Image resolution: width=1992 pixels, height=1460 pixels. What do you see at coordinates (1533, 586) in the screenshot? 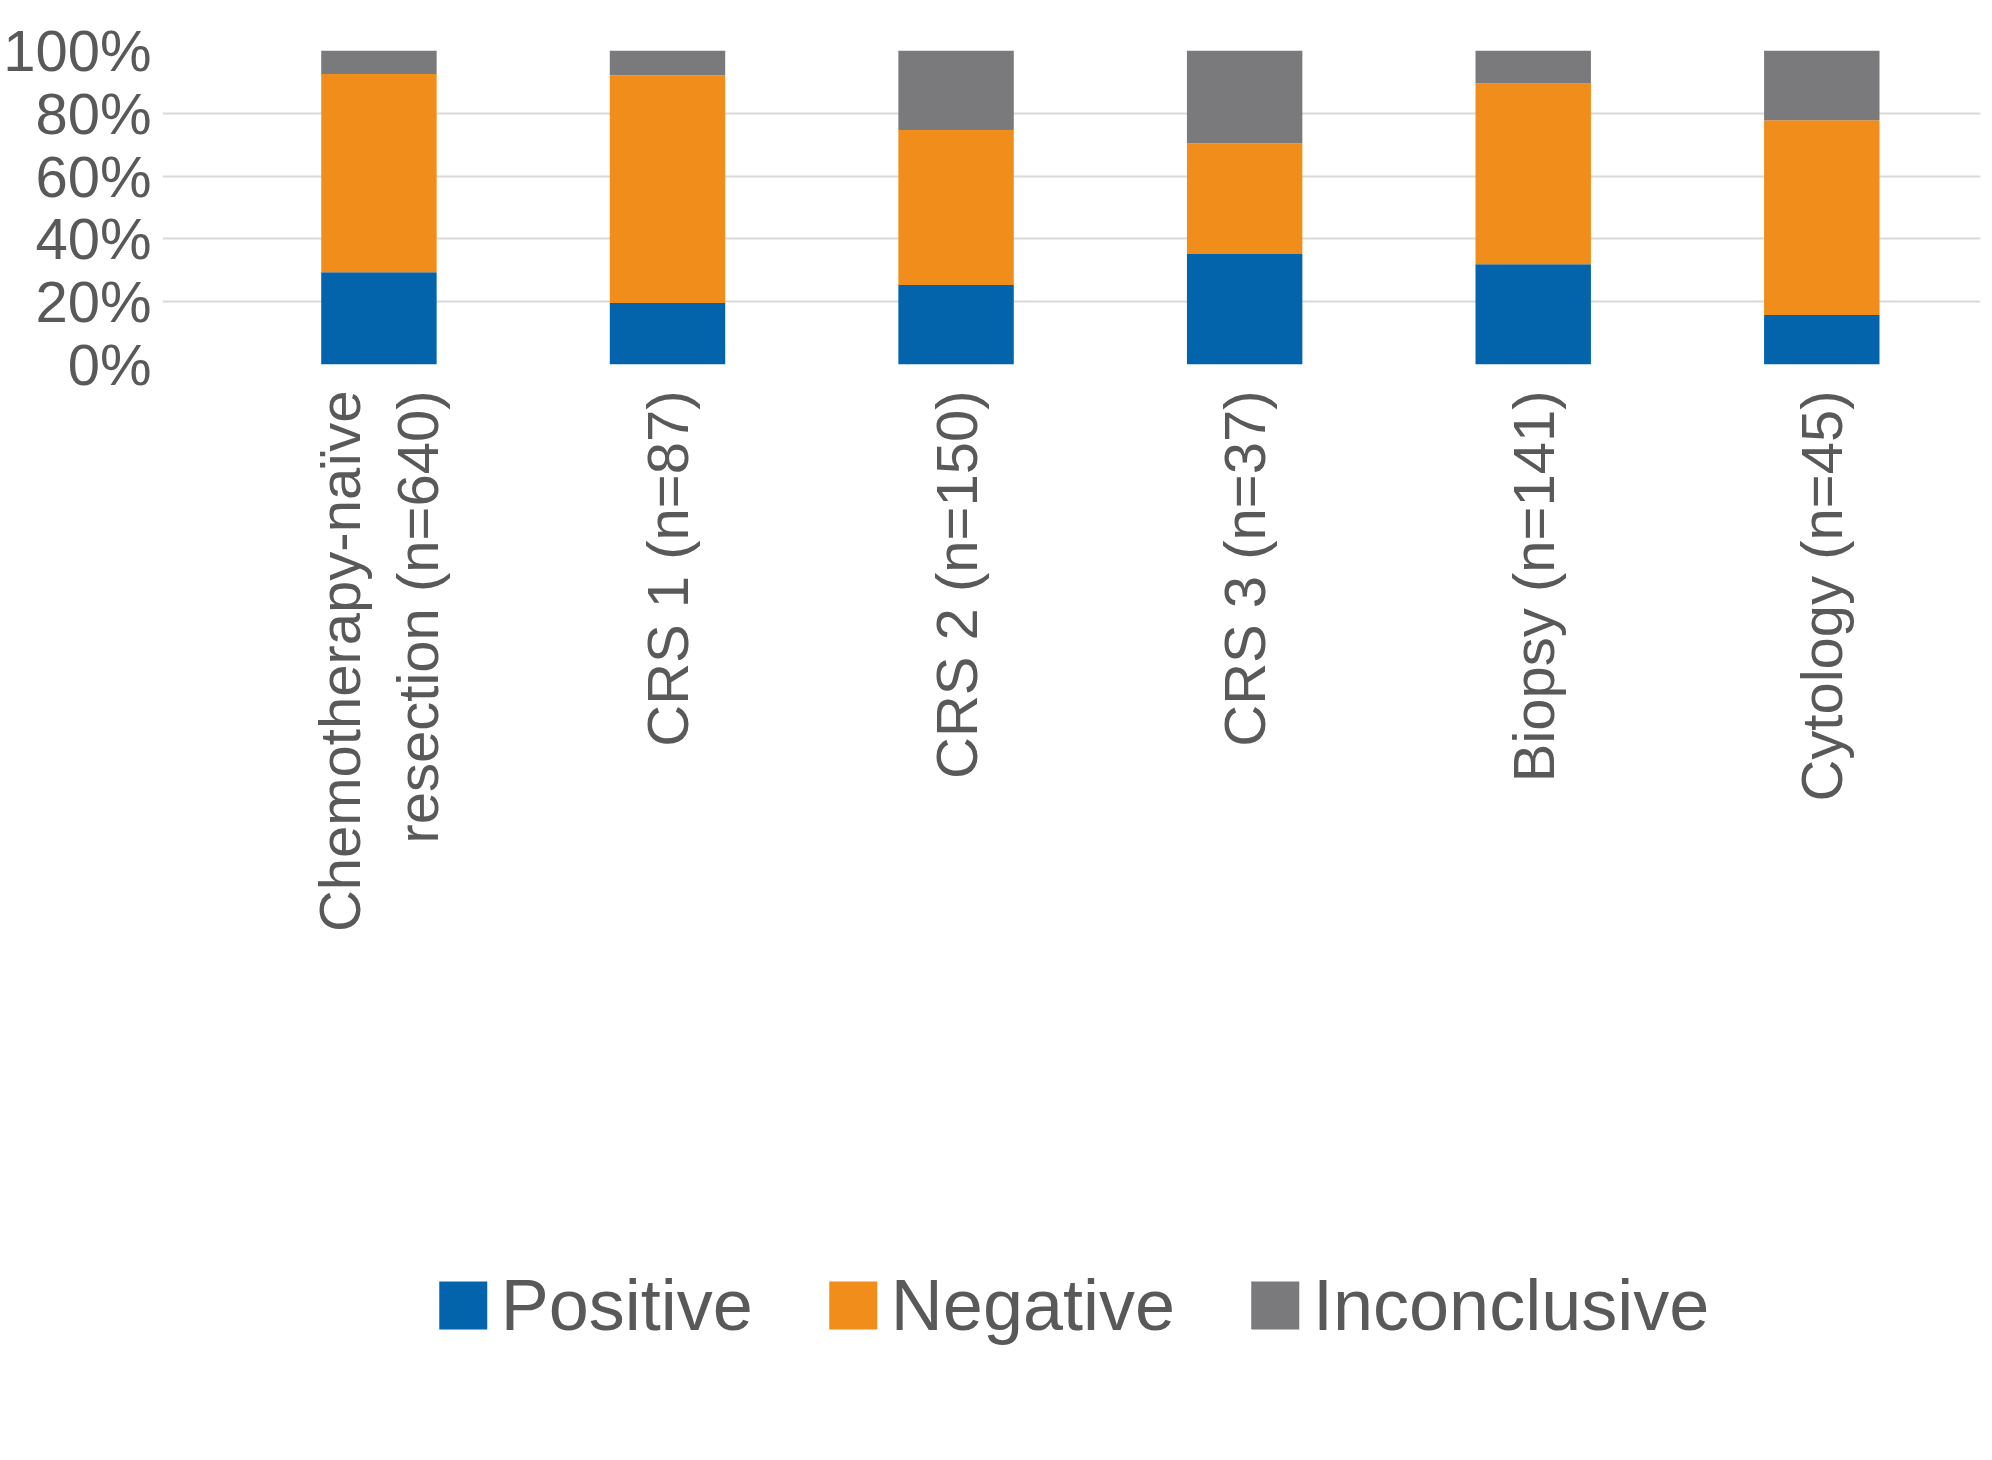
I see `x-tick-label: Biopsy (n=141)` at bounding box center [1533, 586].